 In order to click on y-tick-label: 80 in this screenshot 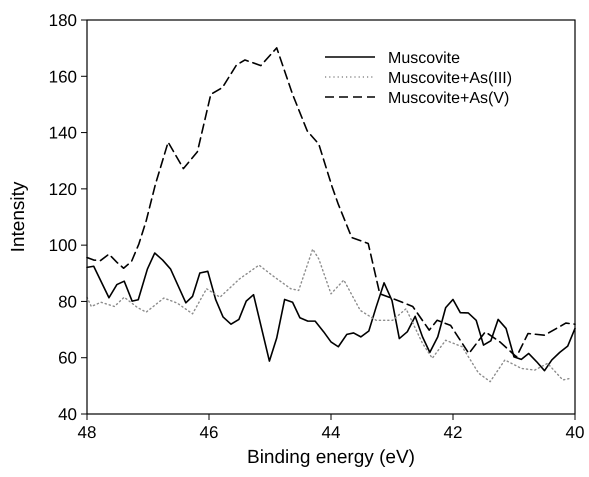, I will do `click(67, 302)`.